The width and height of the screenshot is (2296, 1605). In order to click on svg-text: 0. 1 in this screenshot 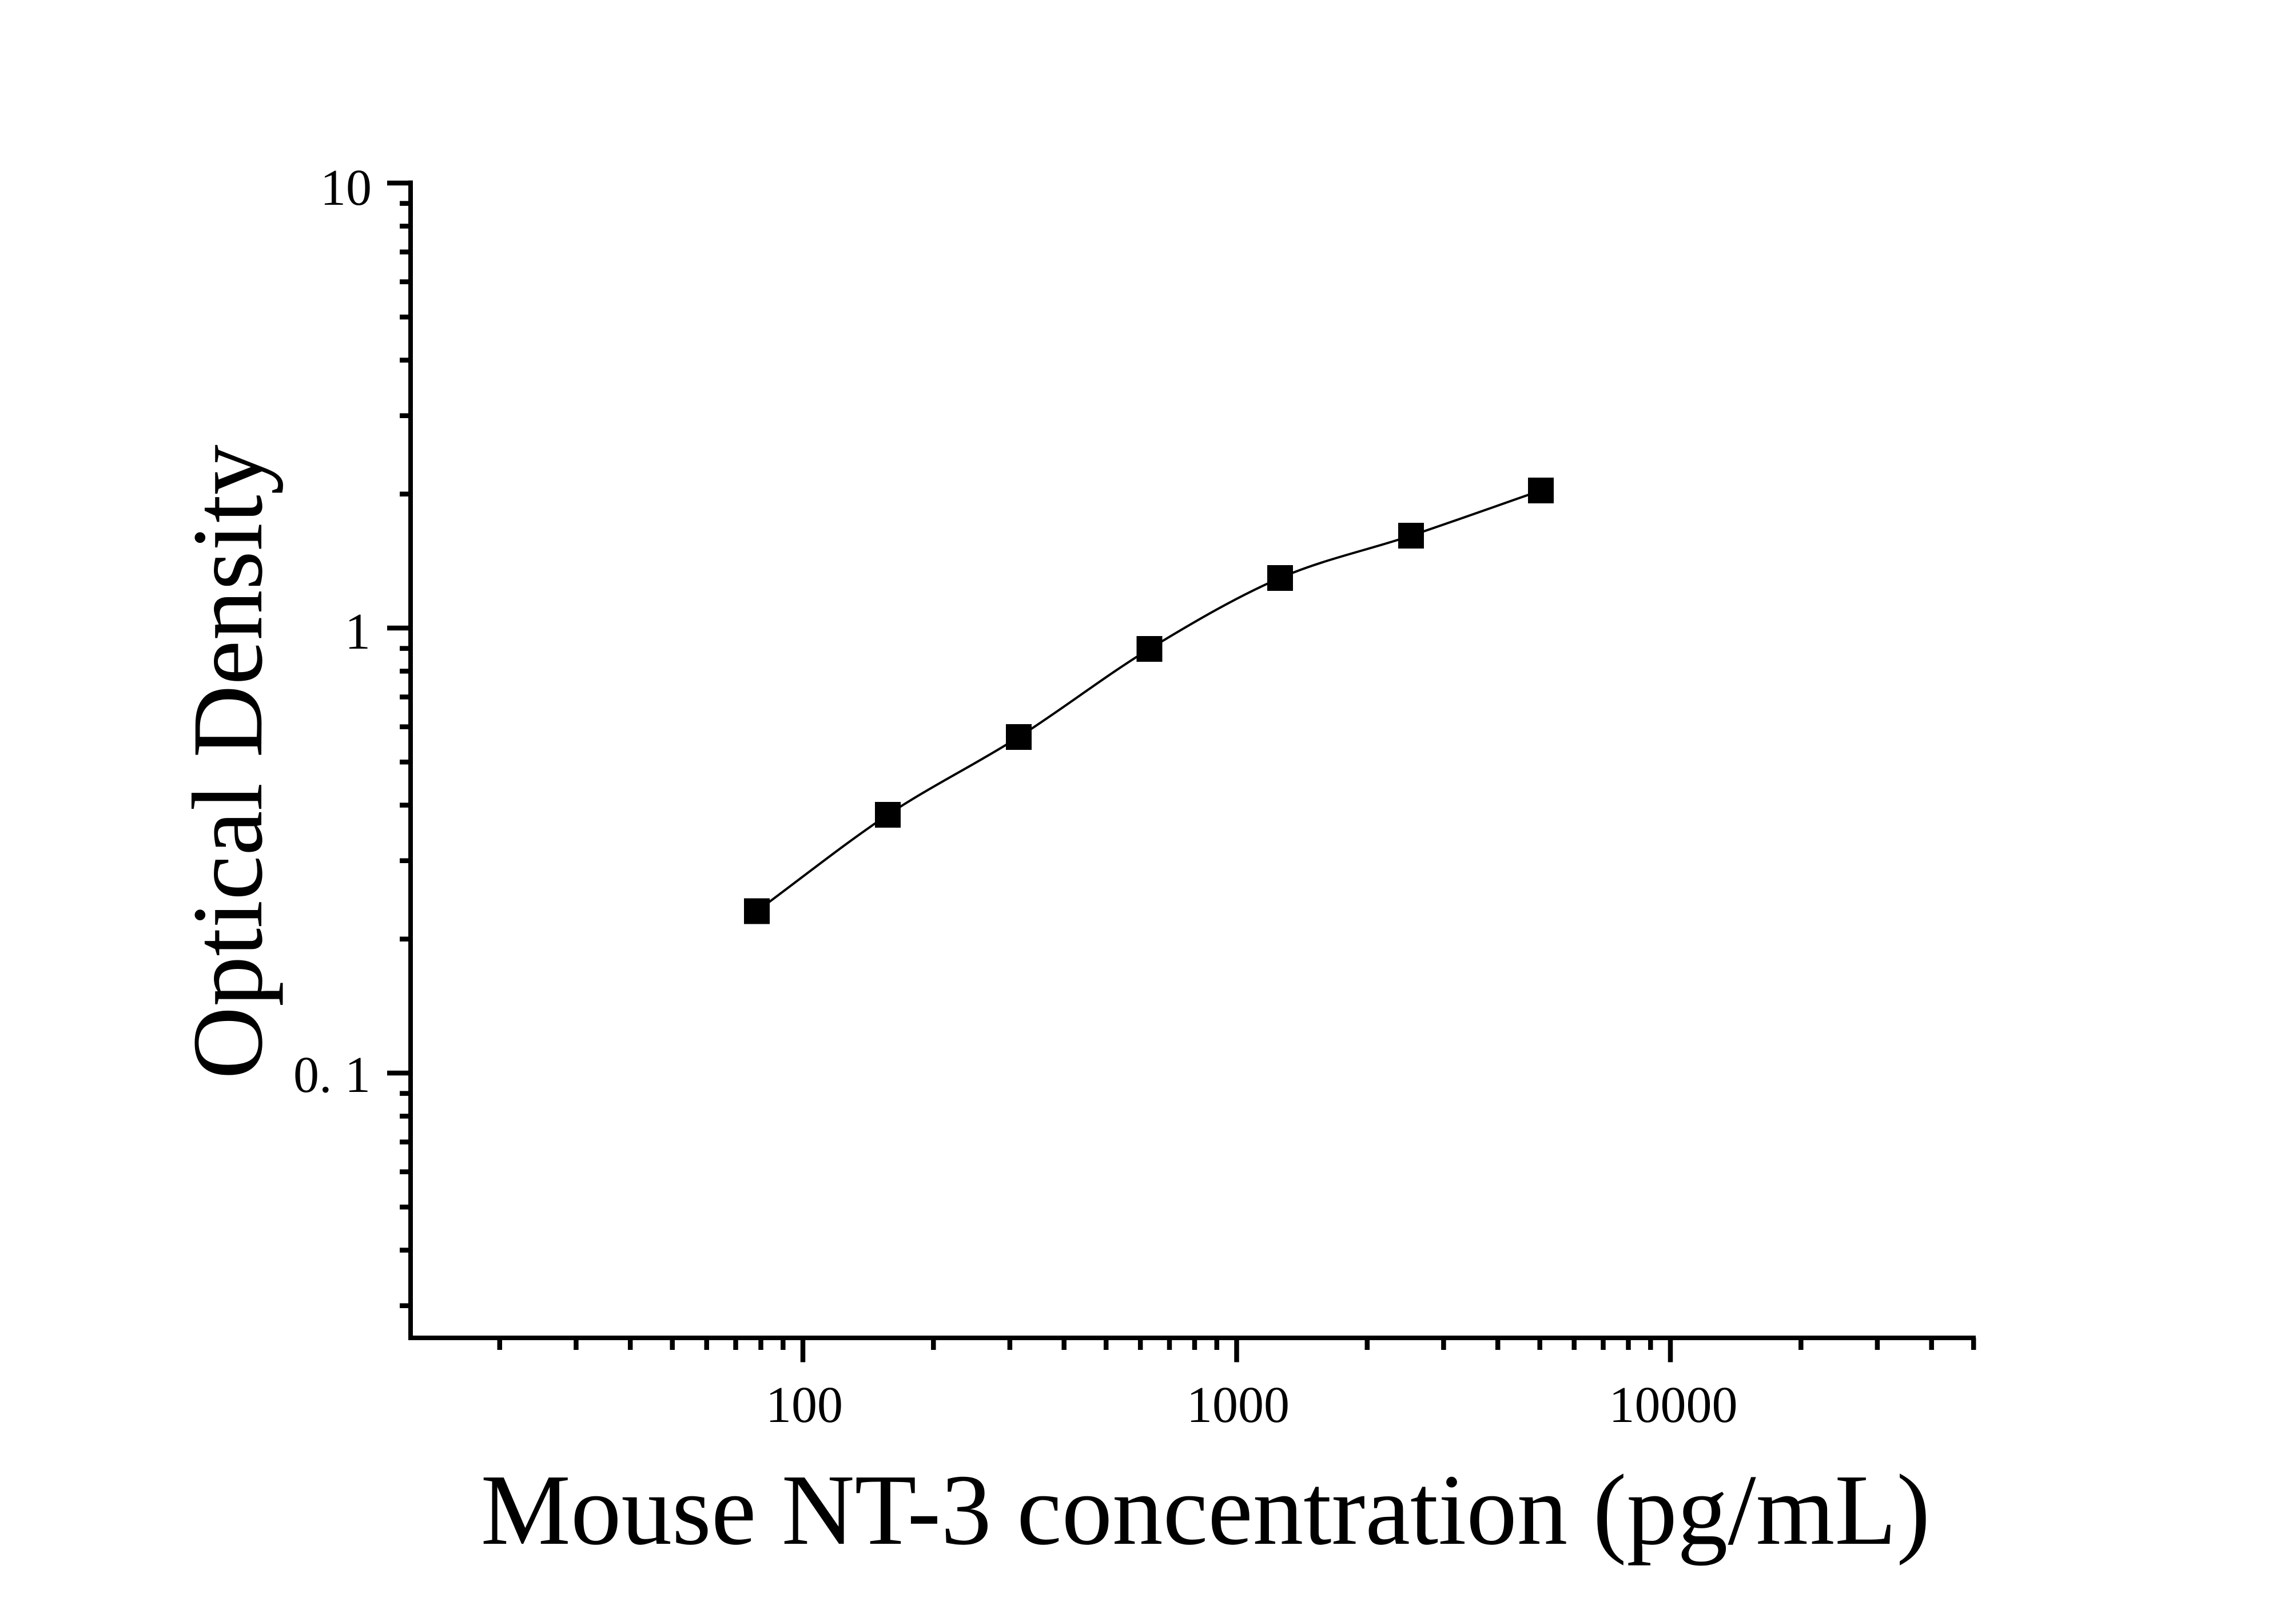, I will do `click(332, 1075)`.